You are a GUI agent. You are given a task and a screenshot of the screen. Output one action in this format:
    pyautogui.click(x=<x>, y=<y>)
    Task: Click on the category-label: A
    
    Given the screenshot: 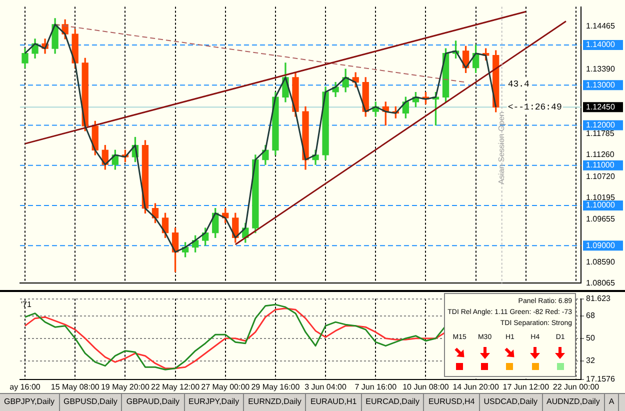 What is the action you would take?
    pyautogui.click(x=612, y=402)
    